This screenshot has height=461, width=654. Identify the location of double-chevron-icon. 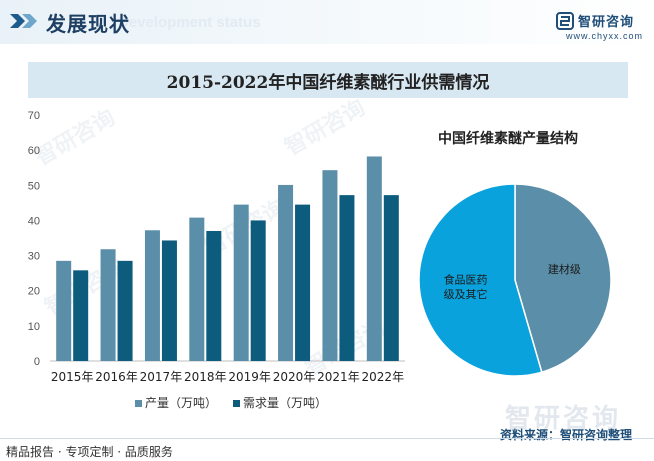
(23, 21).